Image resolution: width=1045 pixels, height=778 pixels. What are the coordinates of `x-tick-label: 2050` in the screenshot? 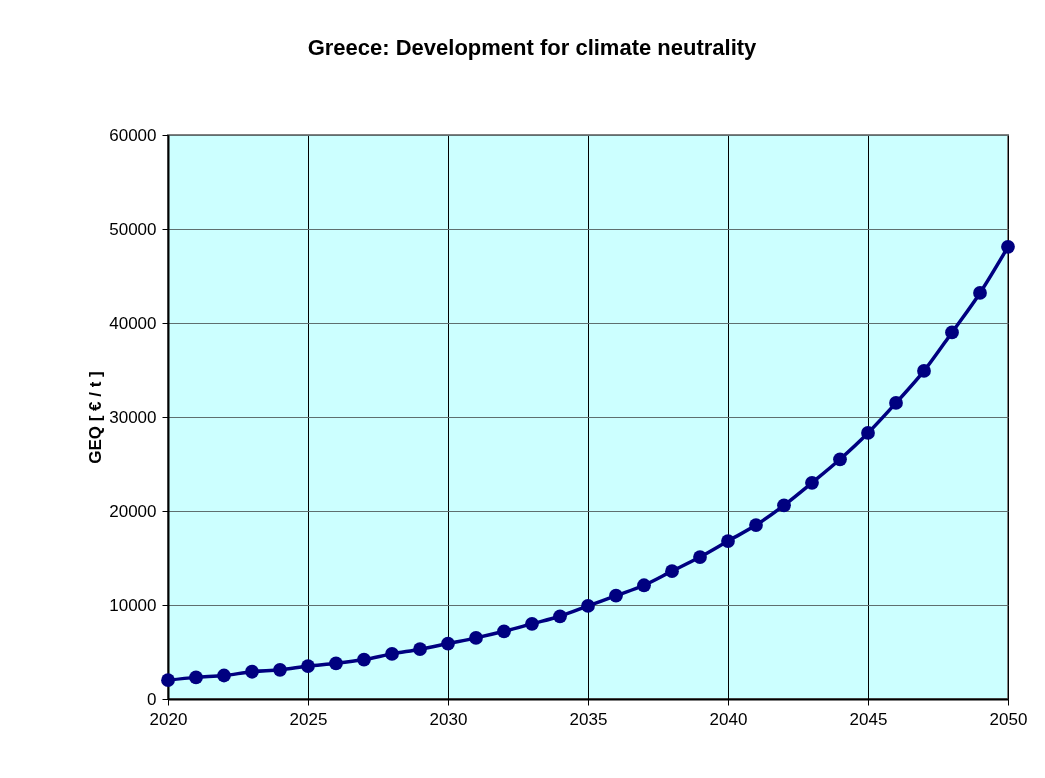 It's located at (1008, 719).